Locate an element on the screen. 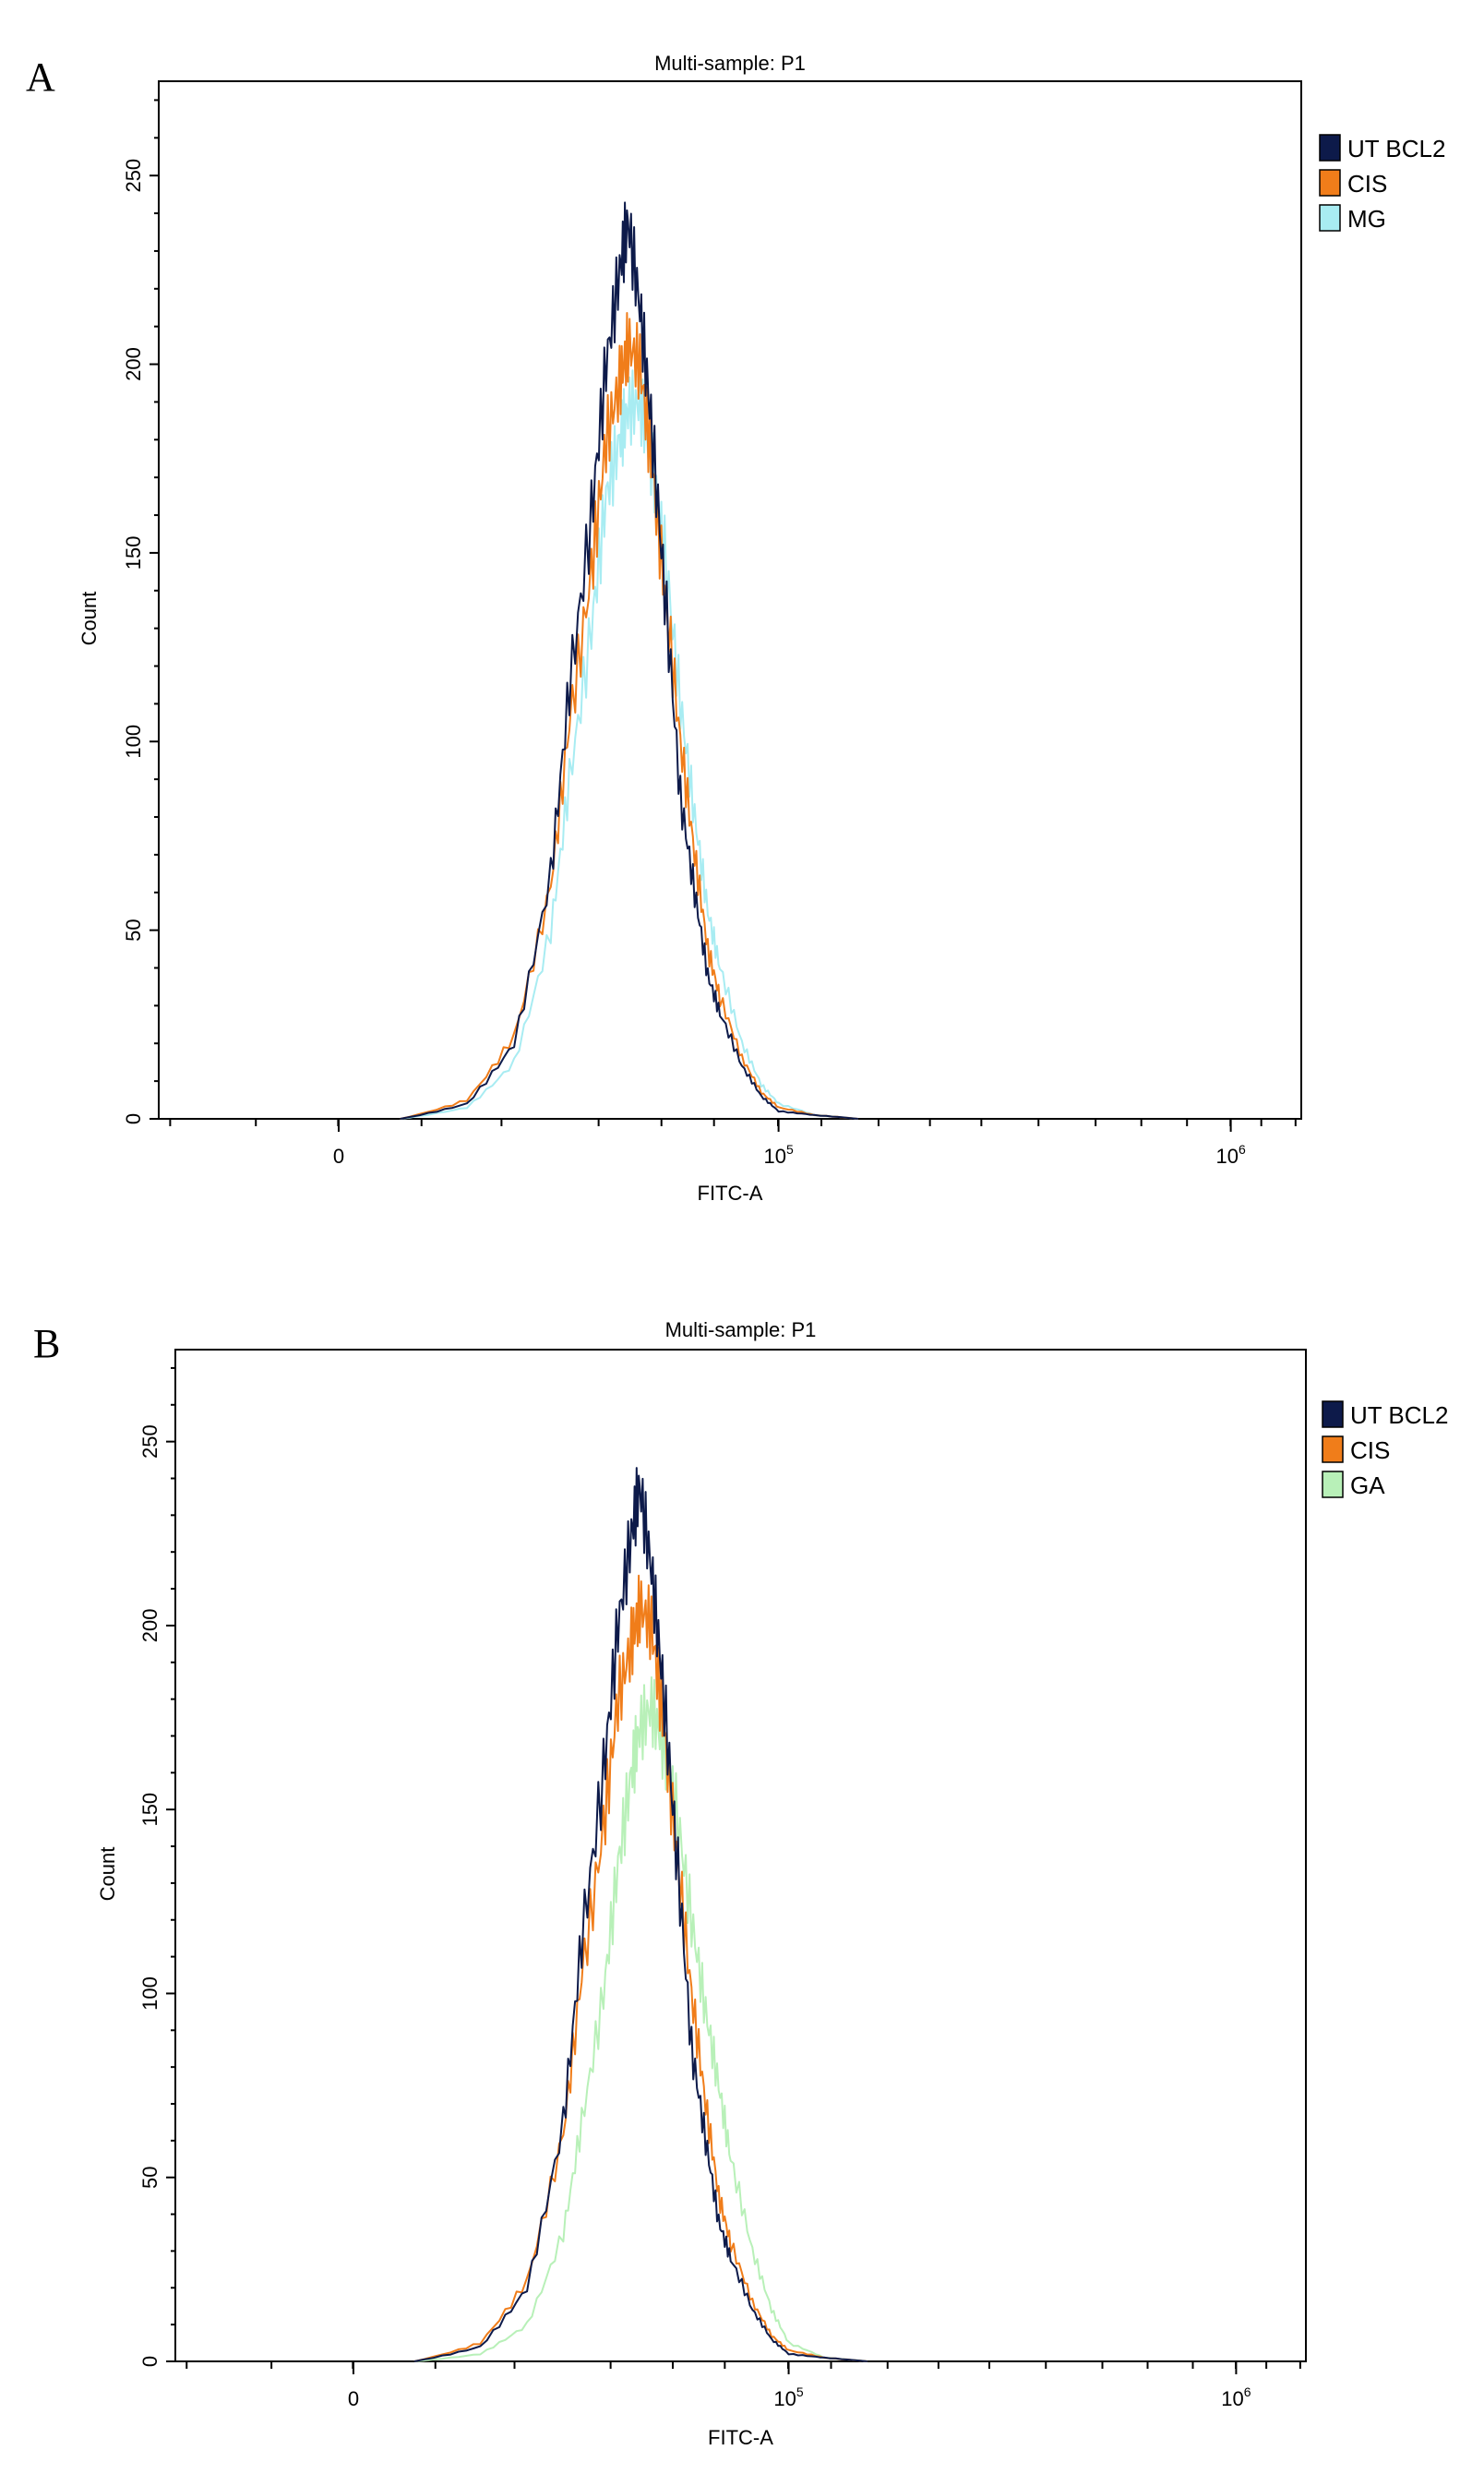 The width and height of the screenshot is (1484, 2474). panel-letter: A is located at coordinates (40, 77).